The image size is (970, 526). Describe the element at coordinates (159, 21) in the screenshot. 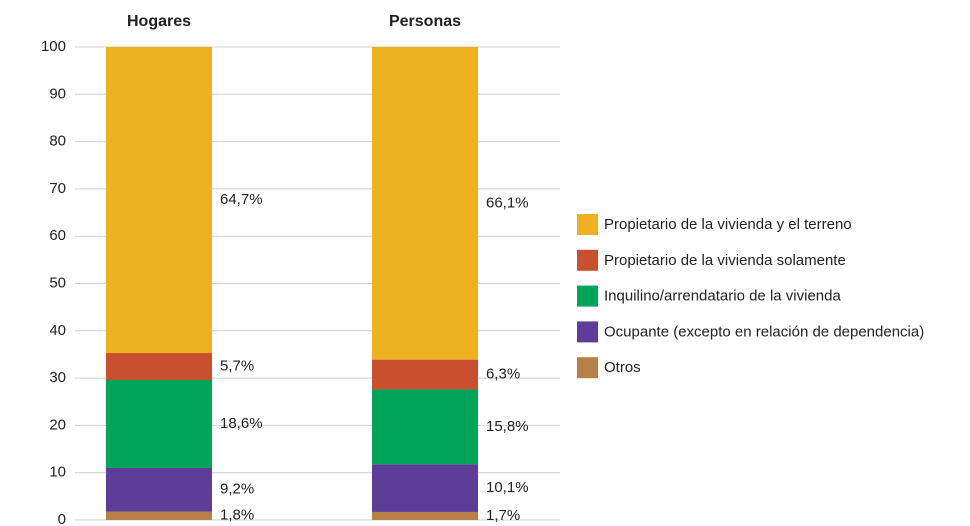

I see `category-label: Hogares` at that location.